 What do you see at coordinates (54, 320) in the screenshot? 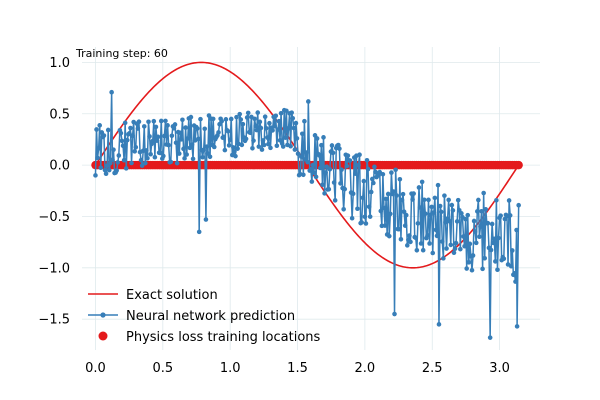
I see `y-tick-label: −1.5` at bounding box center [54, 320].